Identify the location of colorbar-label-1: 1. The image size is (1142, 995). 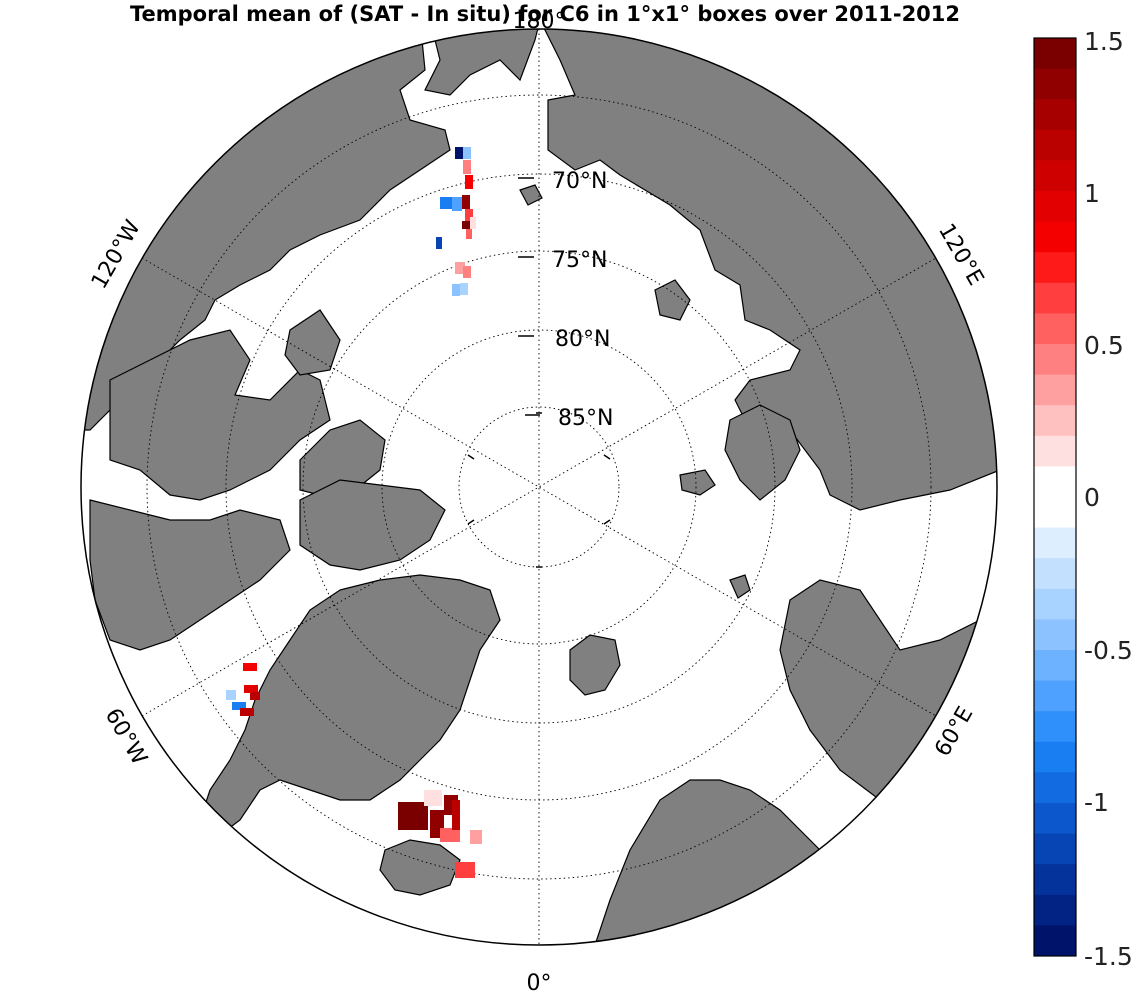
(1092, 193).